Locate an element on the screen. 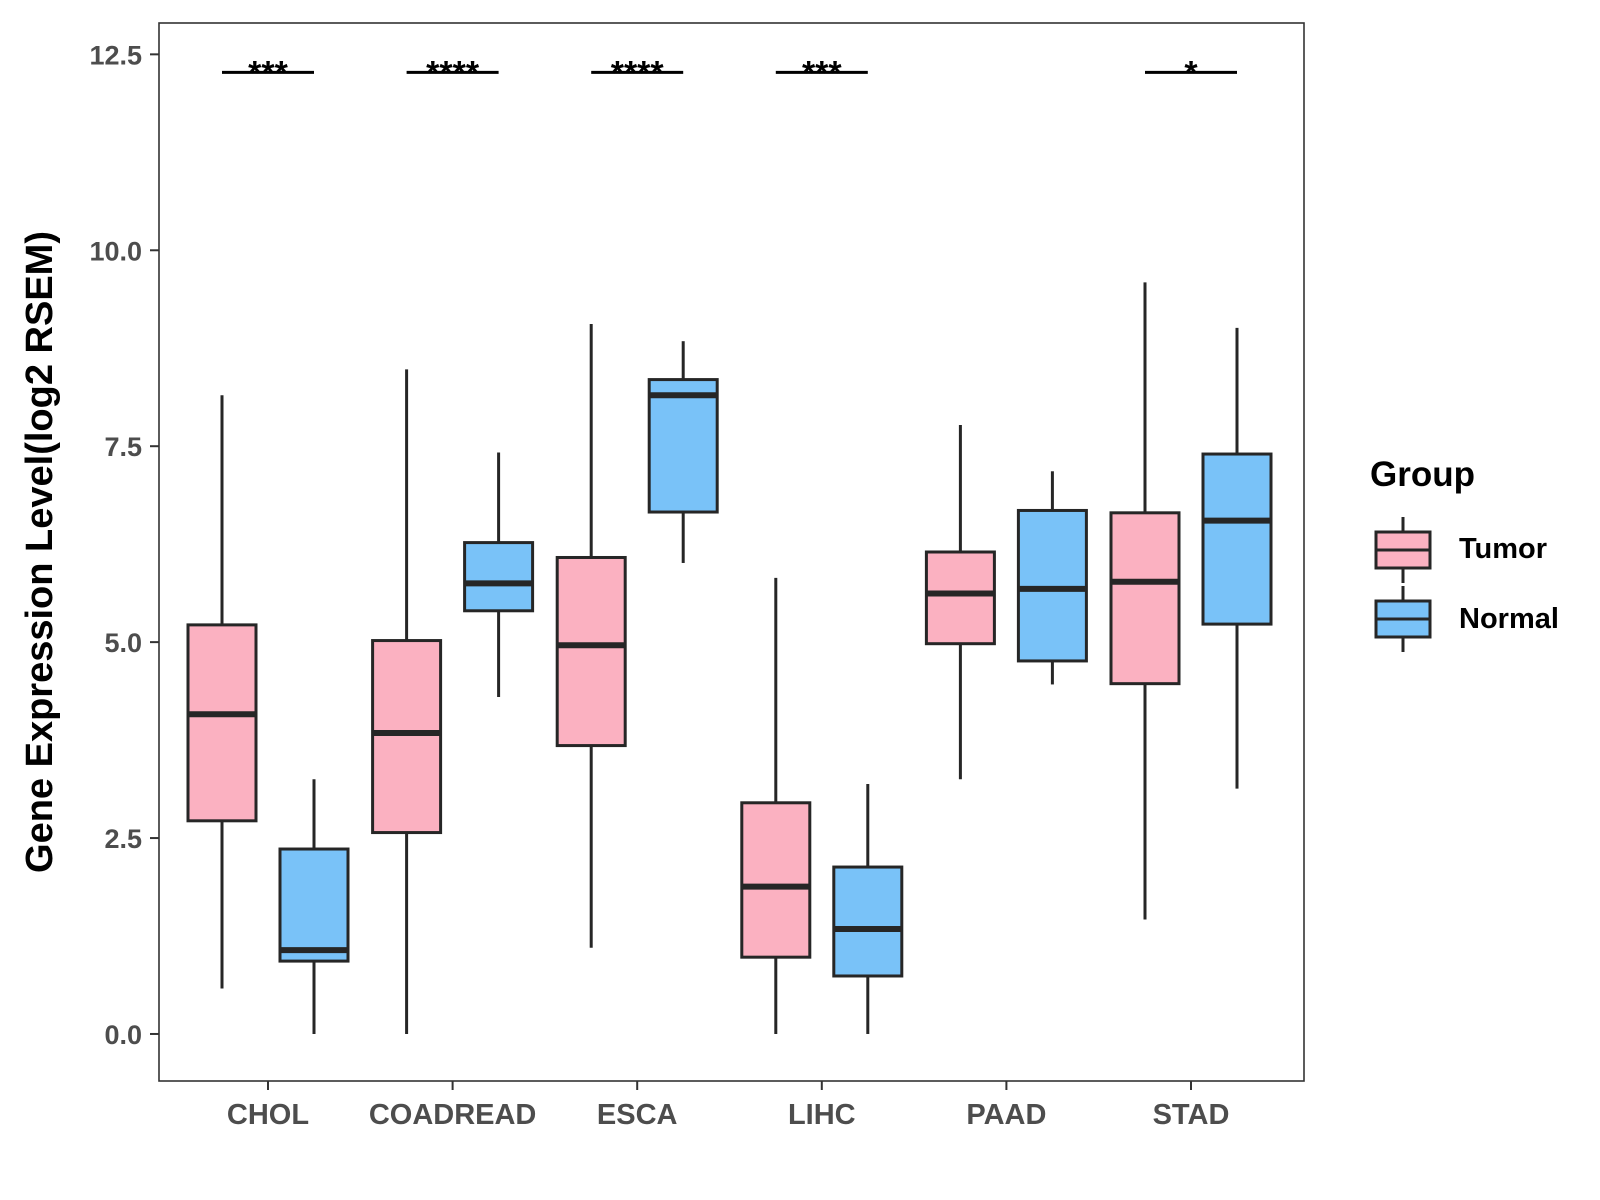  y-tick-label: 5.0 is located at coordinates (123, 643).